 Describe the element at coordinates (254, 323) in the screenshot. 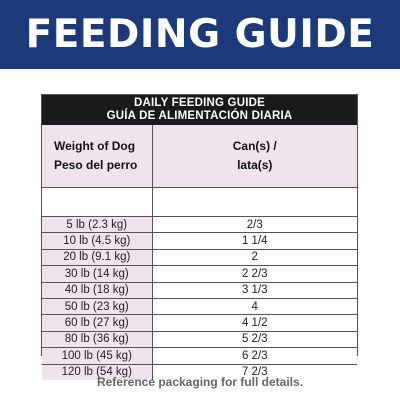

I see `cans-cell: 4 1/2` at that location.